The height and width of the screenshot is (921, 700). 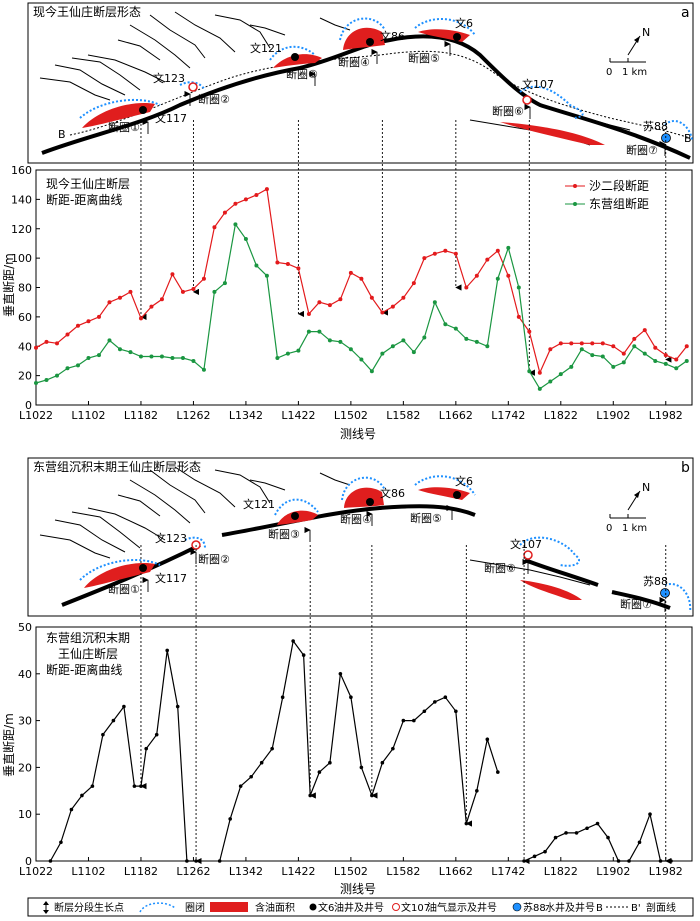 What do you see at coordinates (88, 415) in the screenshot?
I see `x-tick-label: L1102` at bounding box center [88, 415].